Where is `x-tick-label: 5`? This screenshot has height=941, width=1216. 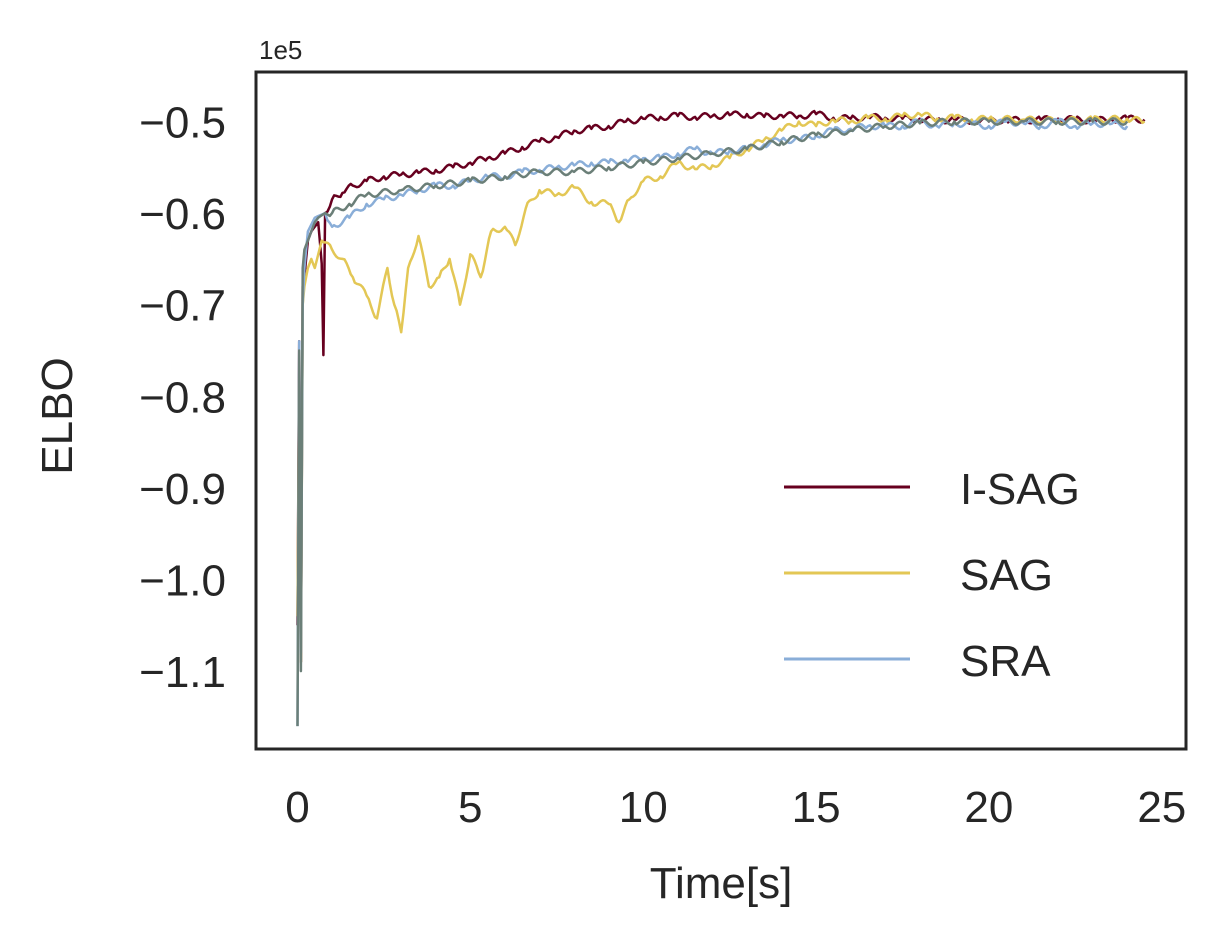 x-tick-label: 5 is located at coordinates (470, 807).